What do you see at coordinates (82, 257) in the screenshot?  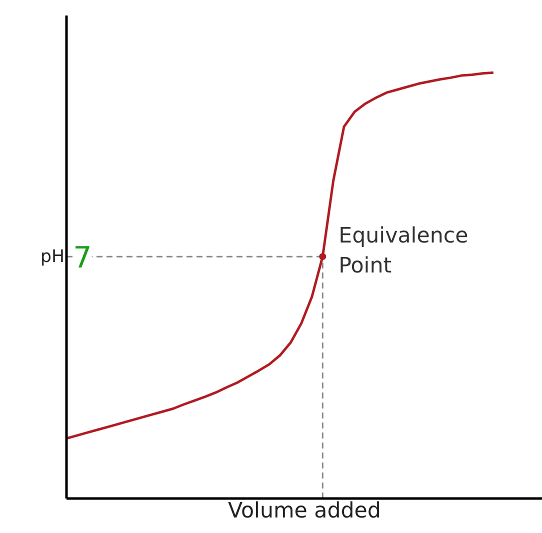 I see `annotation: 7` at bounding box center [82, 257].